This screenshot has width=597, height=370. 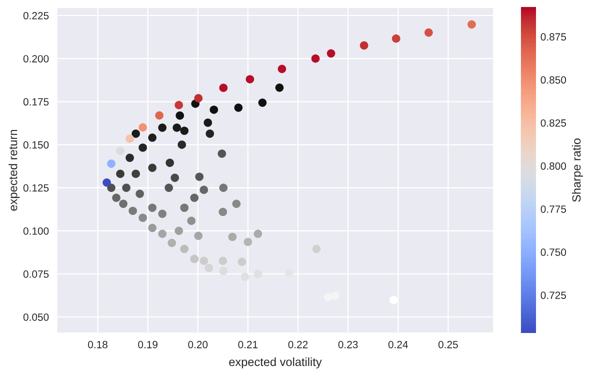 I want to click on color-bar-label: 0.775, so click(x=553, y=209).